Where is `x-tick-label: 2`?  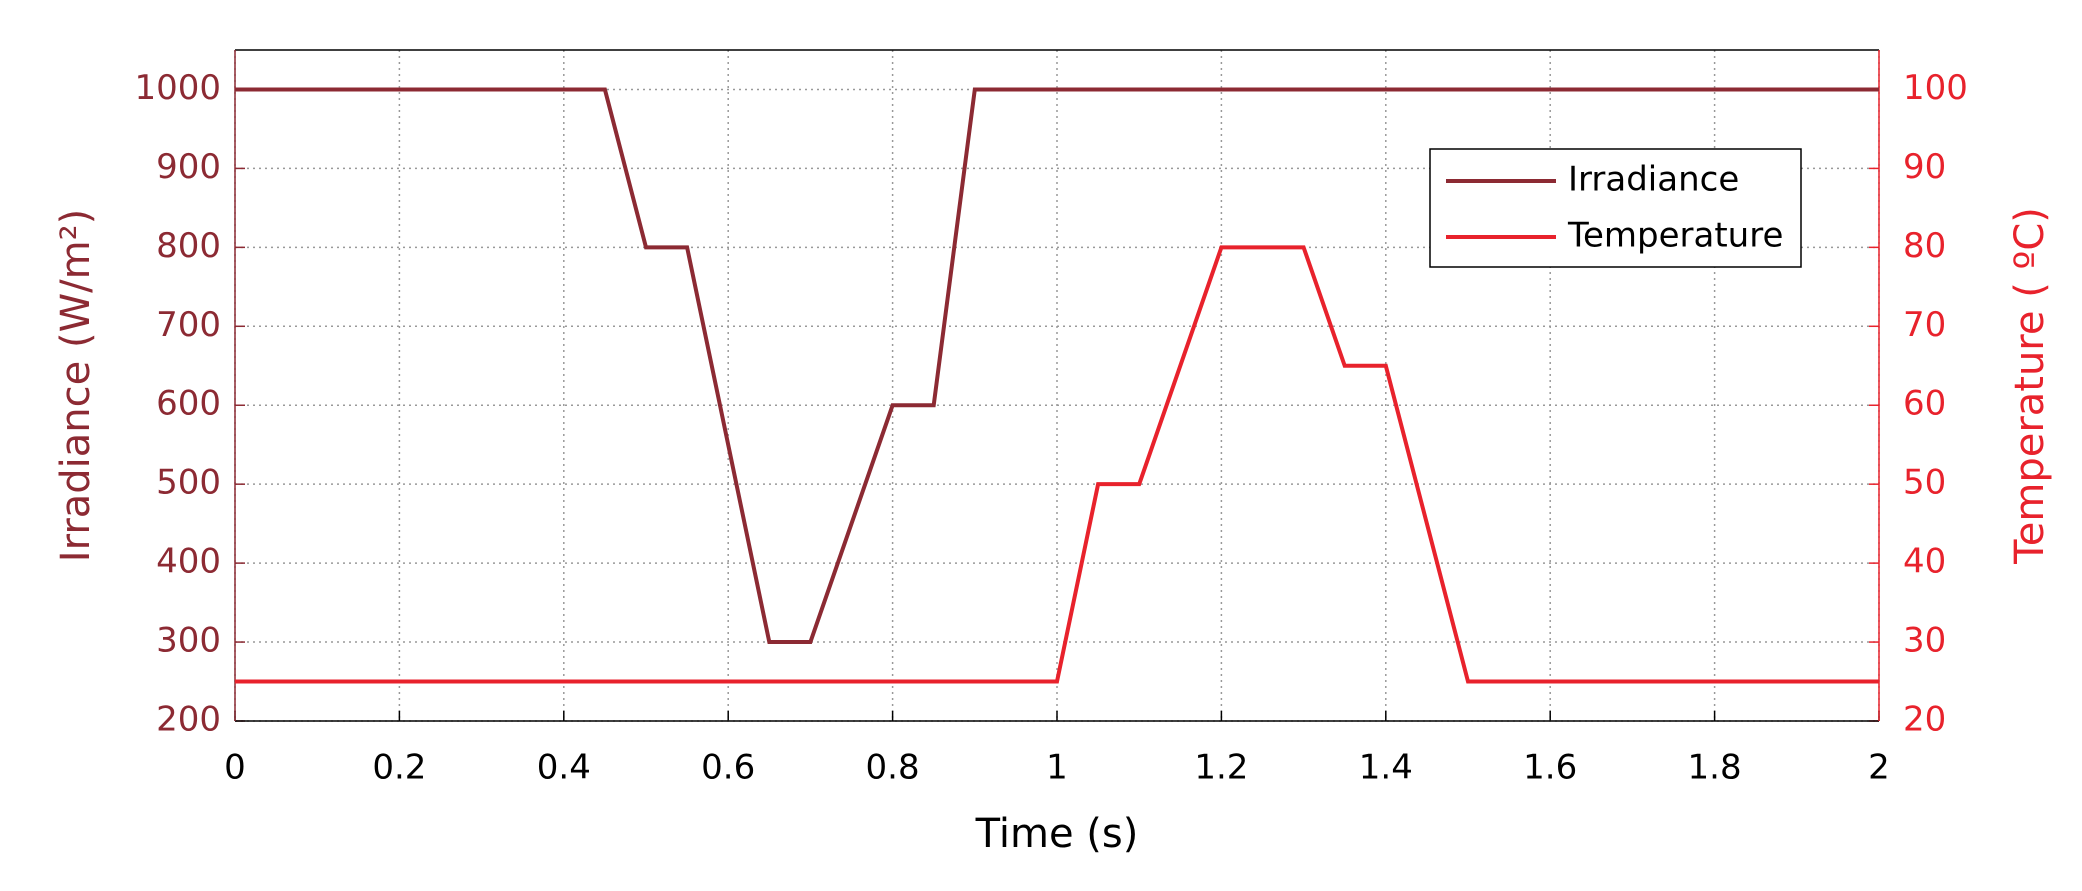
x-tick-label: 2 is located at coordinates (1879, 768).